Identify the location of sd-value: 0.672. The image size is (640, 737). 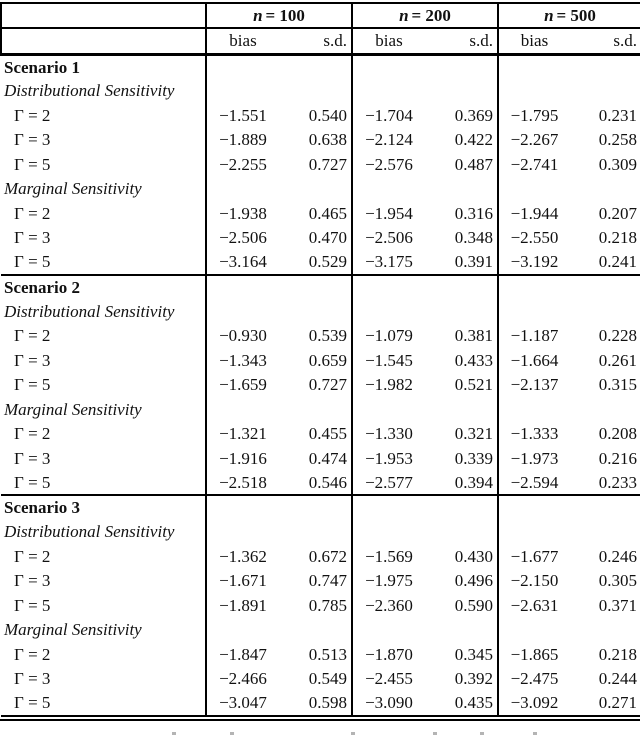
(327, 556).